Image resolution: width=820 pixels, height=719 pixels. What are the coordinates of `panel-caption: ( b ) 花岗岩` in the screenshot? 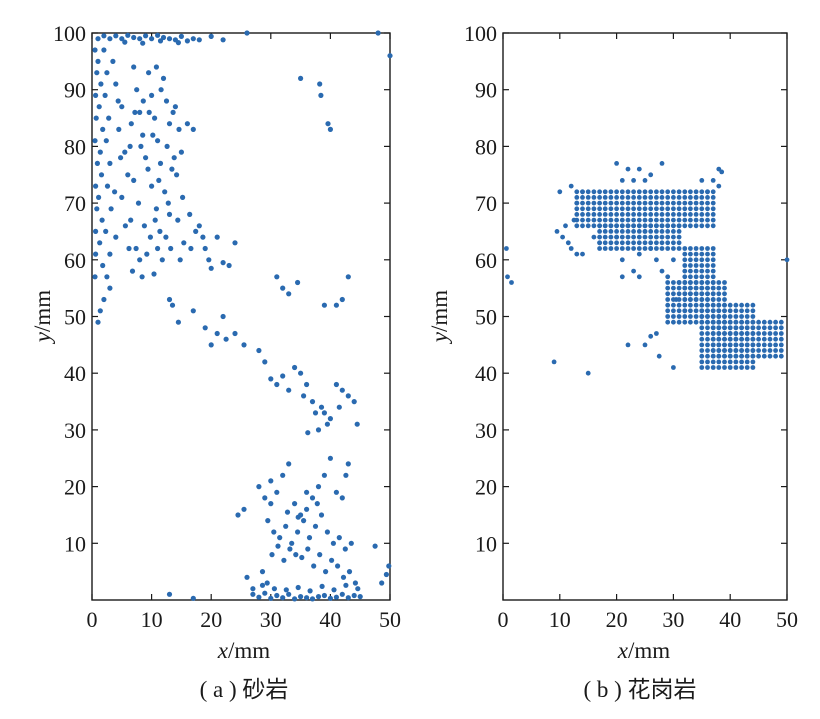 It's located at (639, 689).